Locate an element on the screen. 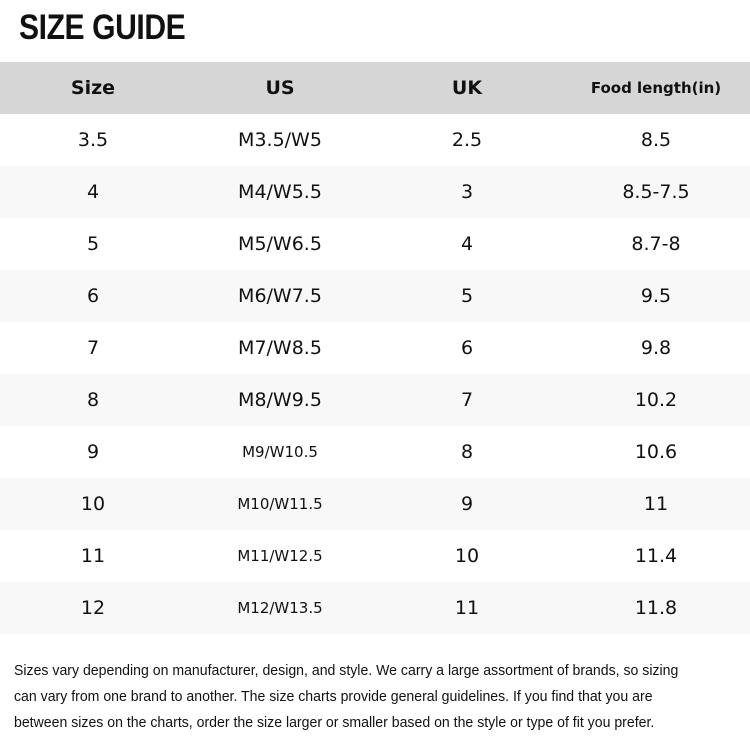  cell-foot-length: 9.8 is located at coordinates (656, 348).